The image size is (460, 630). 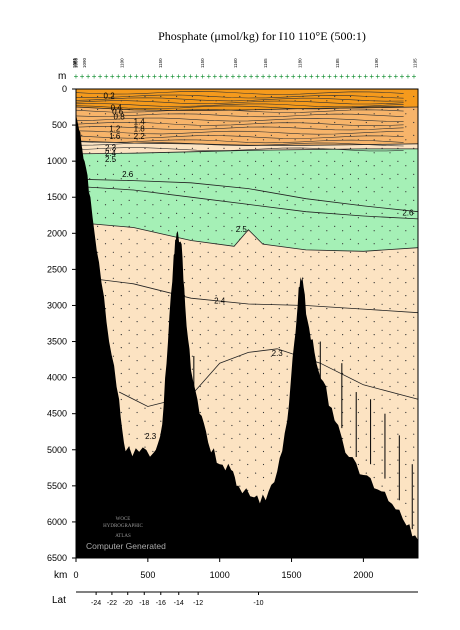 What do you see at coordinates (118, 111) in the screenshot?
I see `contour-label: 0.6` at bounding box center [118, 111].